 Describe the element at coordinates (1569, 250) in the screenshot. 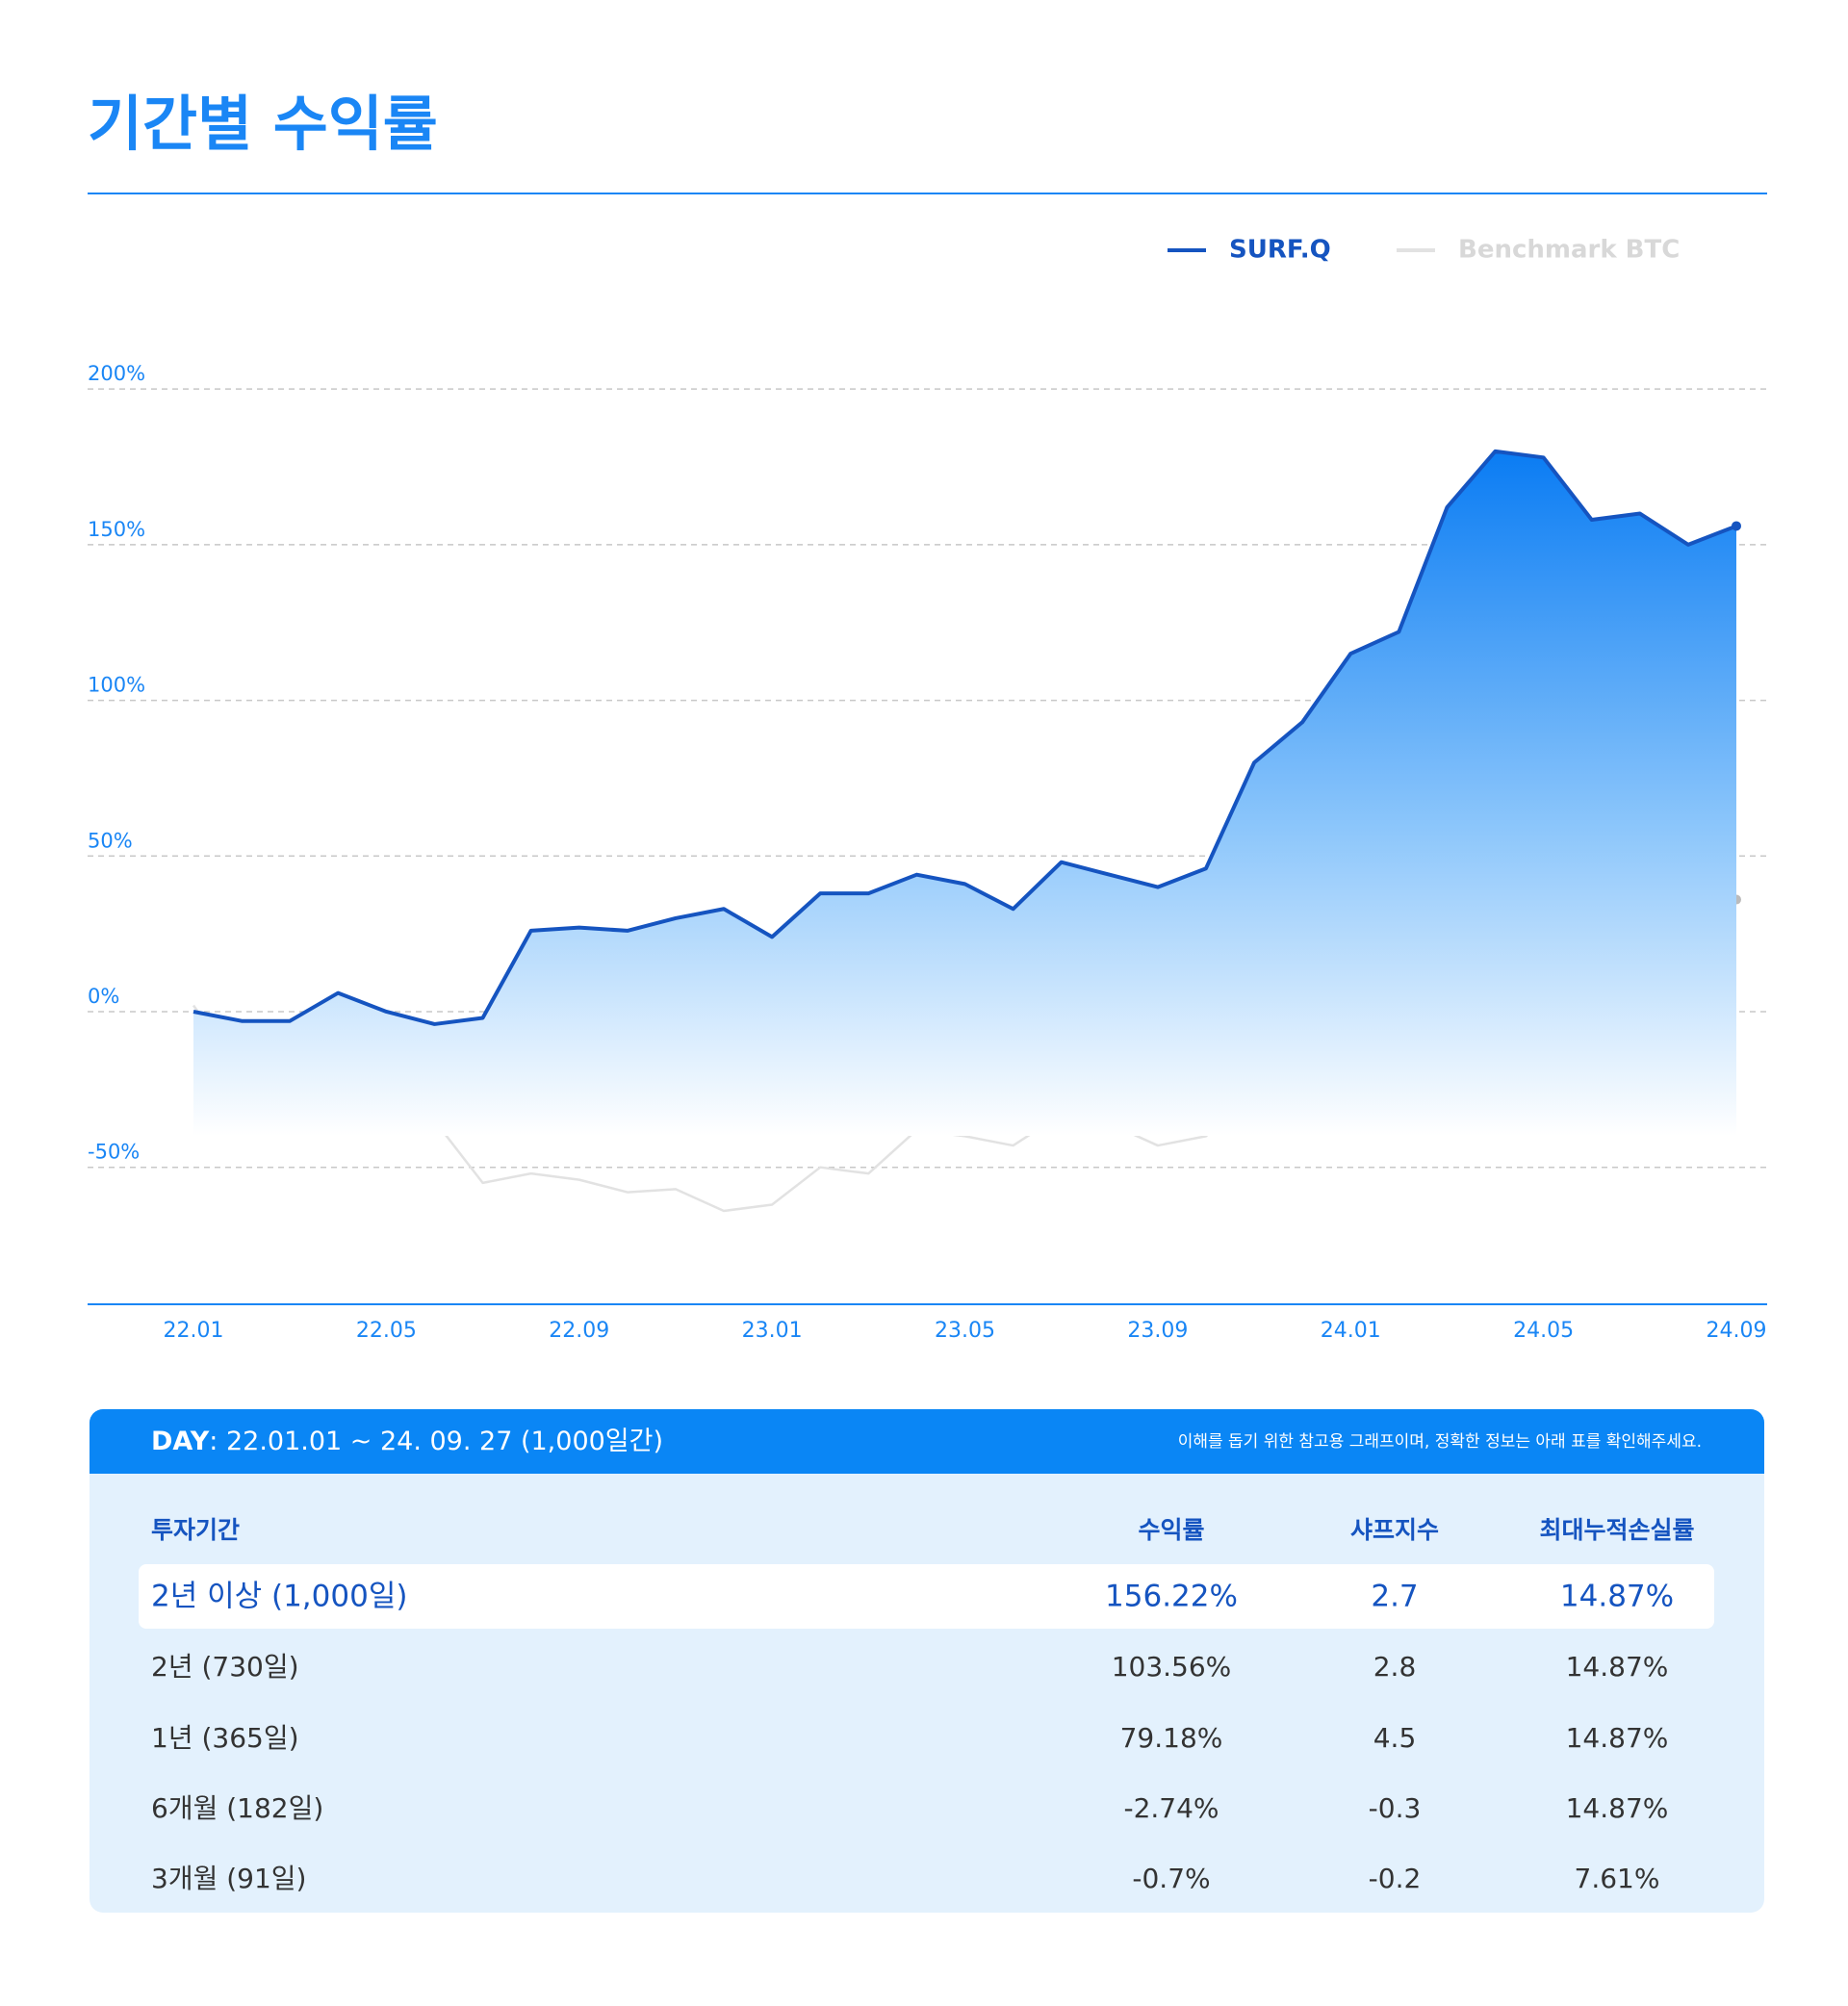

I see `legend-label: Benchmark BTC` at that location.